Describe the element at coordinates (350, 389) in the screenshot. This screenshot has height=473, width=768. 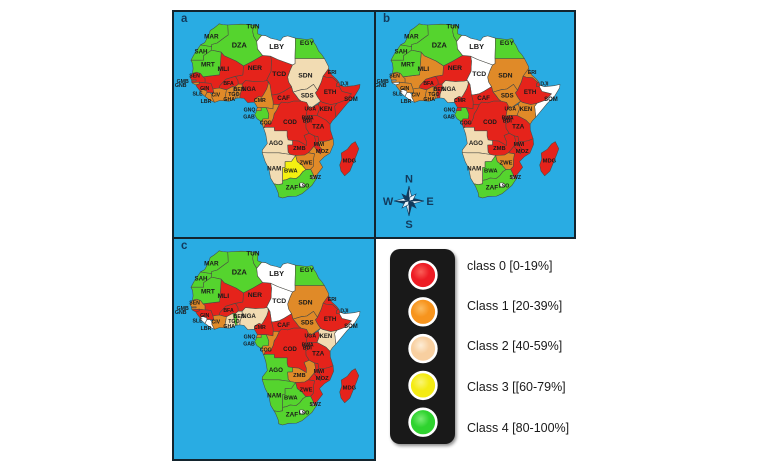
I see `svg-text: MDG` at that location.